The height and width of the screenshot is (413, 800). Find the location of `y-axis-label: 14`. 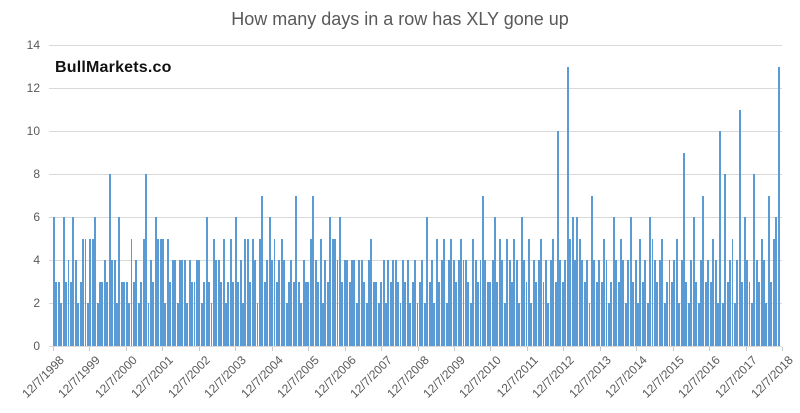

y-axis-label: 14 is located at coordinates (33, 45).